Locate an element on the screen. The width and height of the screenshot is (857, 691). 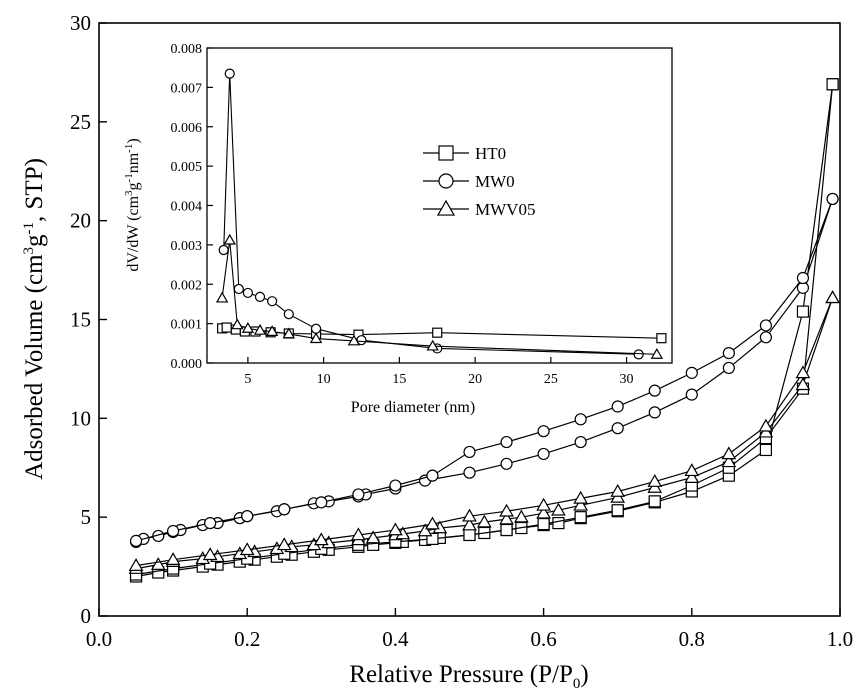
main-y-tick-label: 20 is located at coordinates (80, 221).